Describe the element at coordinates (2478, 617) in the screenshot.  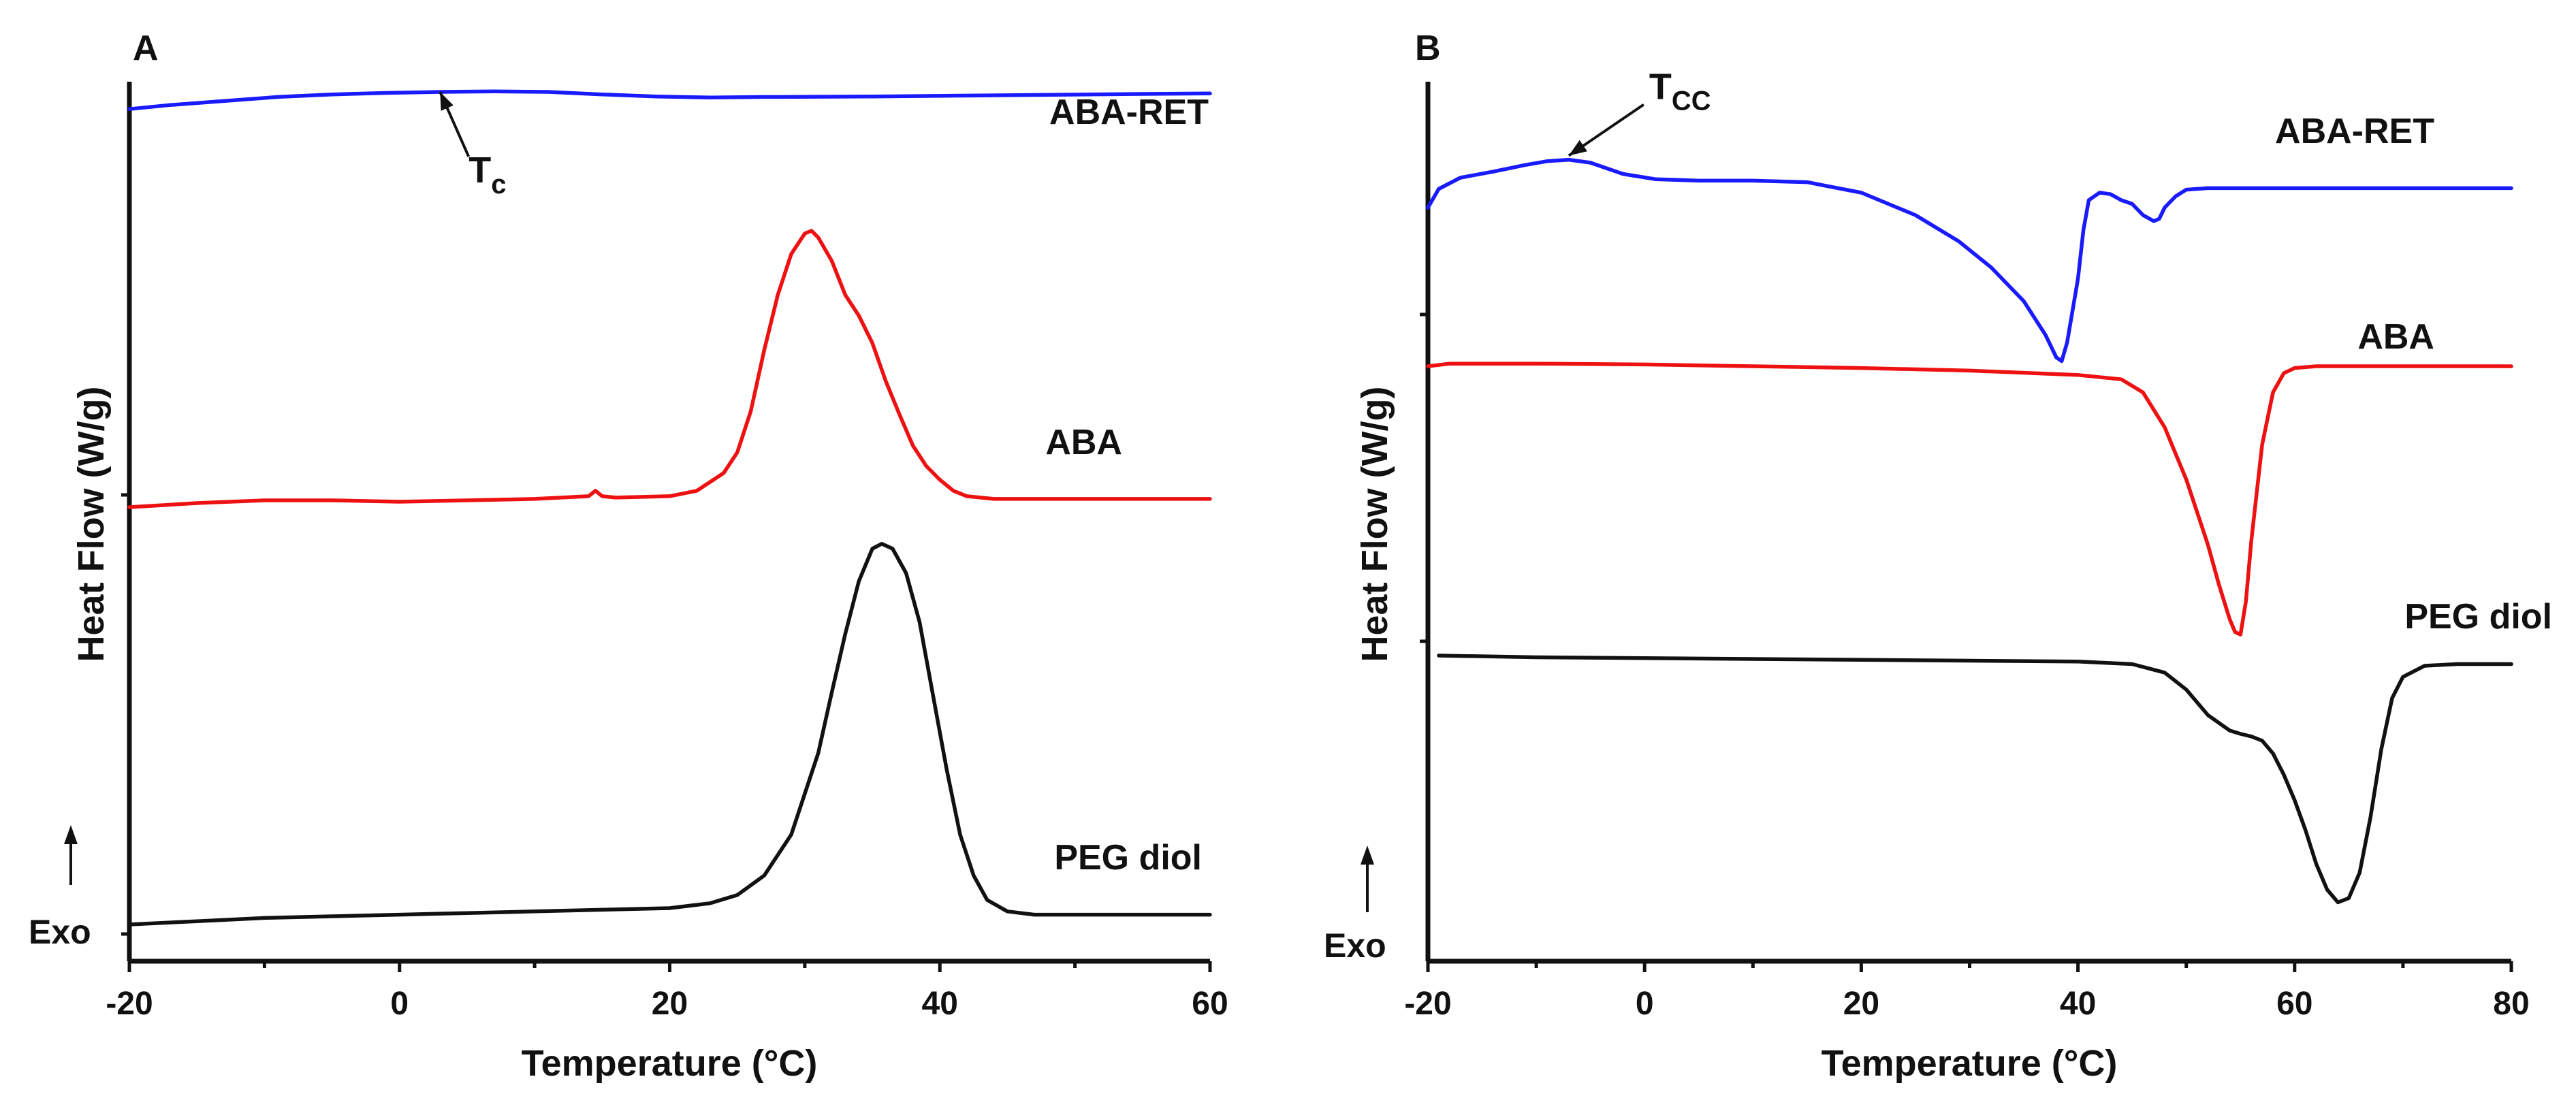
I see `panel-b-legend-peg-diol: PEG diol` at that location.